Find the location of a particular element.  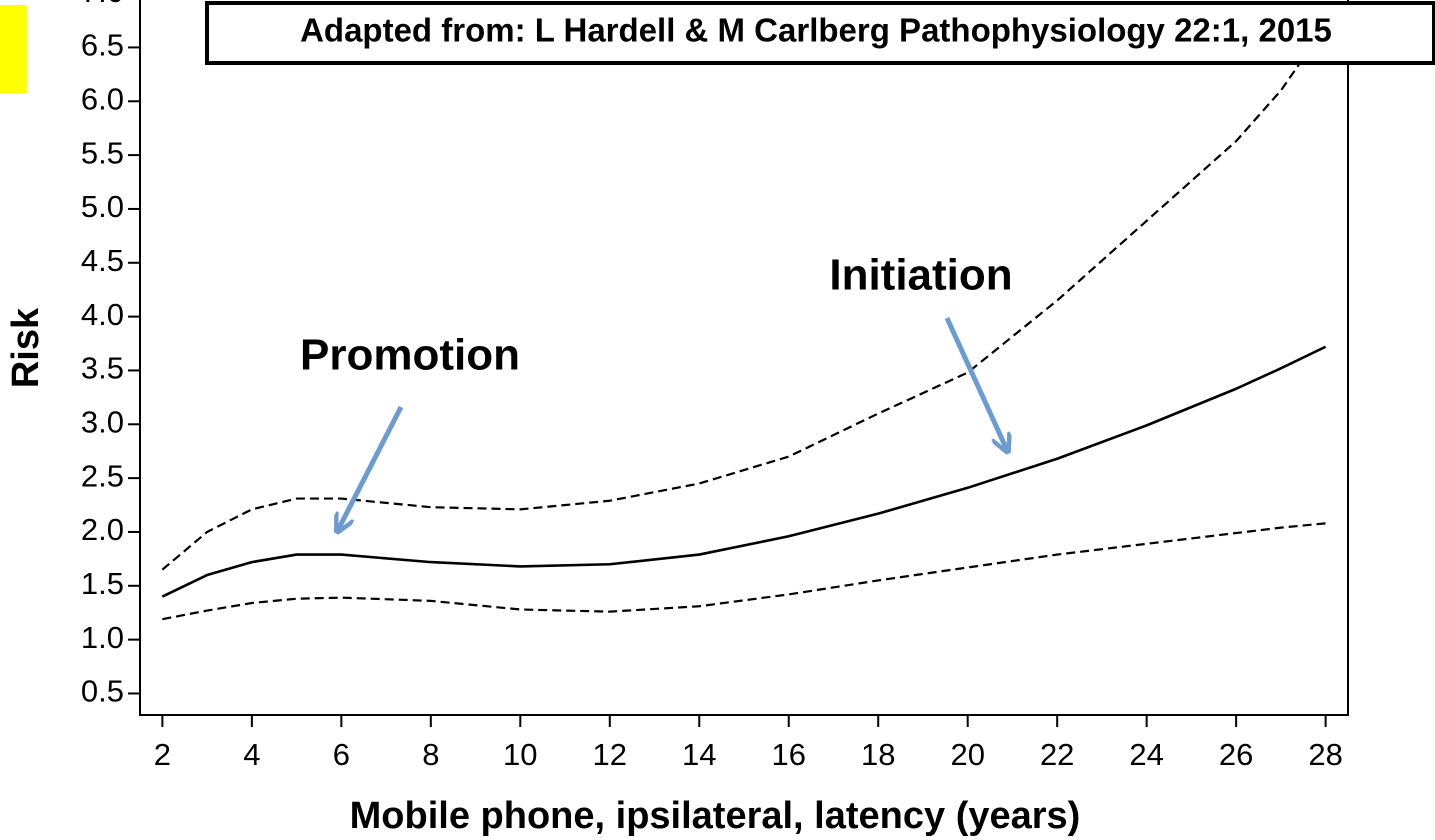

y-tick-label: 6.0 is located at coordinates (102, 98).